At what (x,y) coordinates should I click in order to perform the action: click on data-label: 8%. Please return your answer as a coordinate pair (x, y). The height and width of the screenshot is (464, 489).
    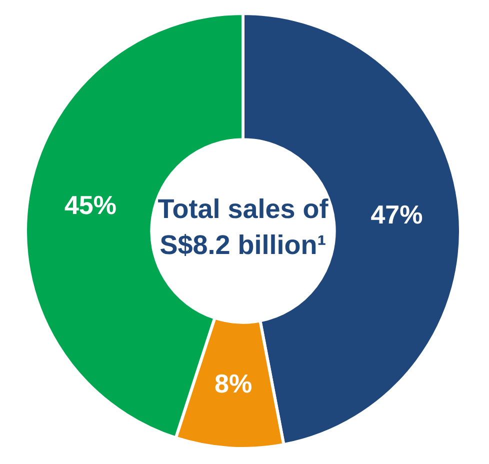
    Looking at the image, I should click on (233, 383).